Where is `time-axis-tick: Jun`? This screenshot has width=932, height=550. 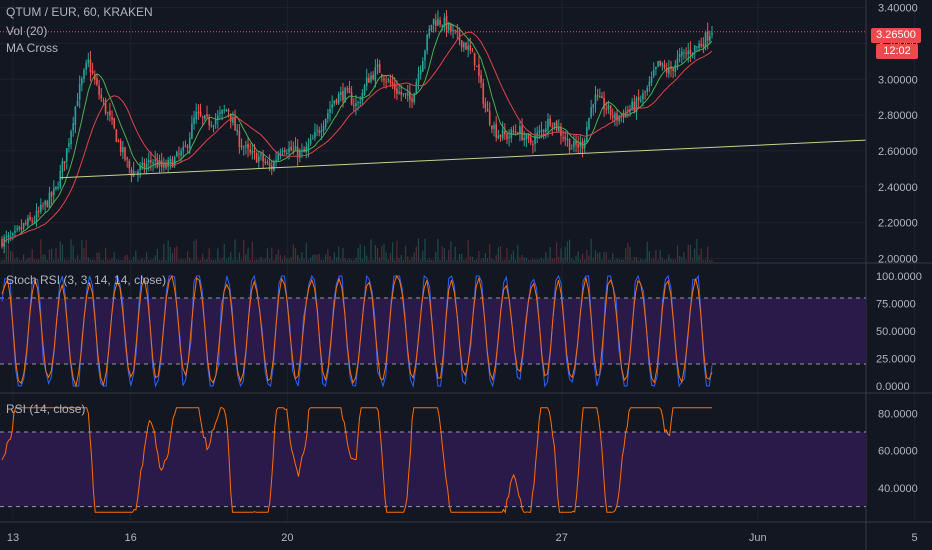 time-axis-tick: Jun is located at coordinates (758, 538).